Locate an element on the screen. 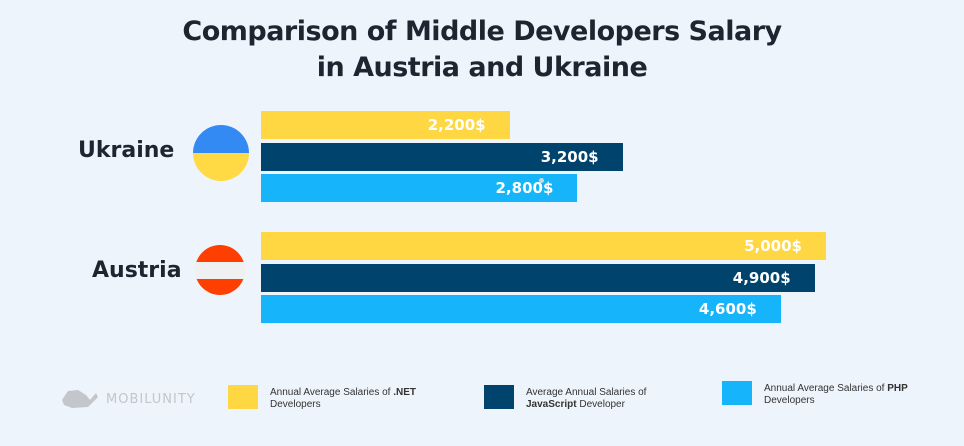 The image size is (964, 446). mobilunity-logo: MOBILUNITY is located at coordinates (128, 399).